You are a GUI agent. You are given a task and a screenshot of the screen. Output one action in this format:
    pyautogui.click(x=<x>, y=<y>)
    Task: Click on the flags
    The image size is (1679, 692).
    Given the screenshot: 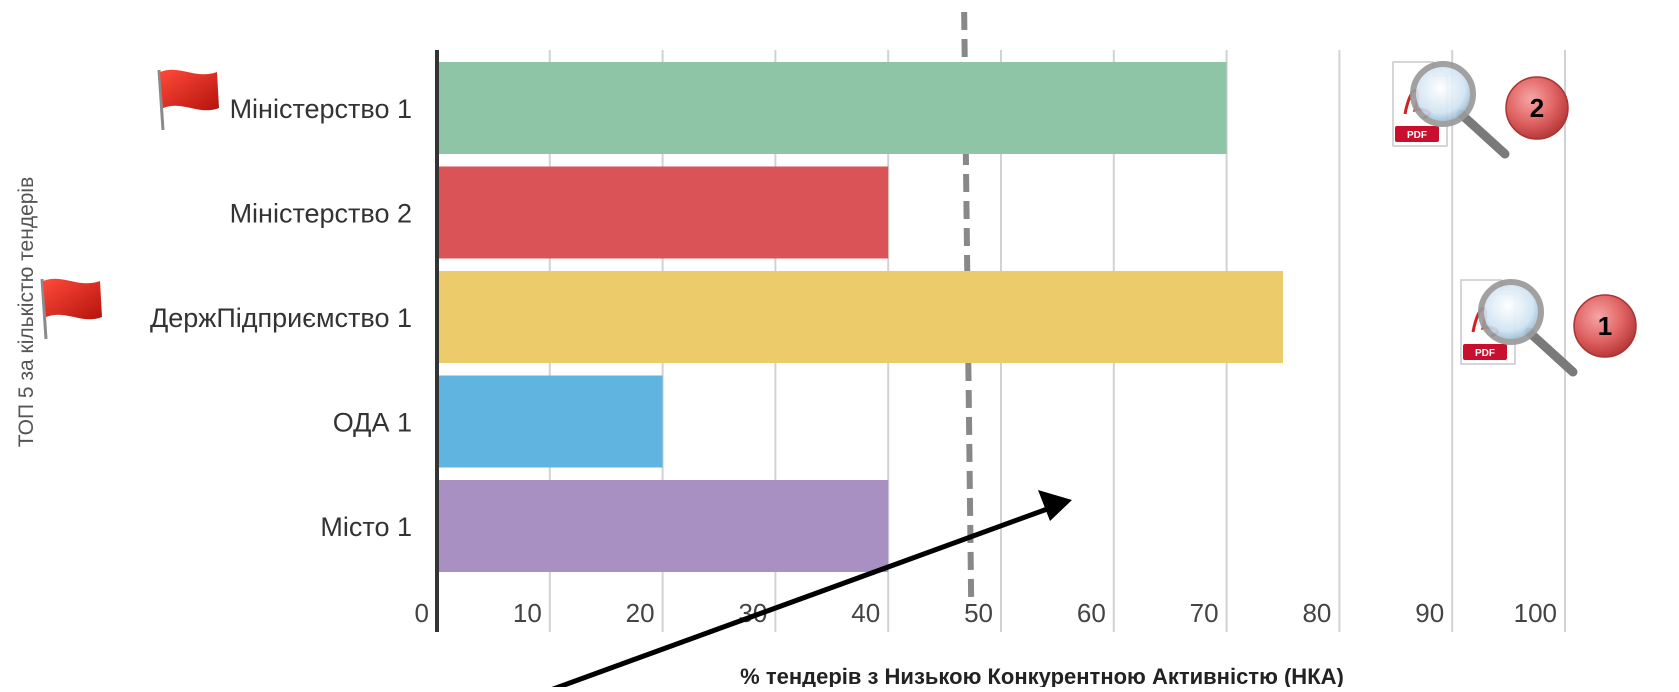 What is the action you would take?
    pyautogui.click(x=129, y=204)
    